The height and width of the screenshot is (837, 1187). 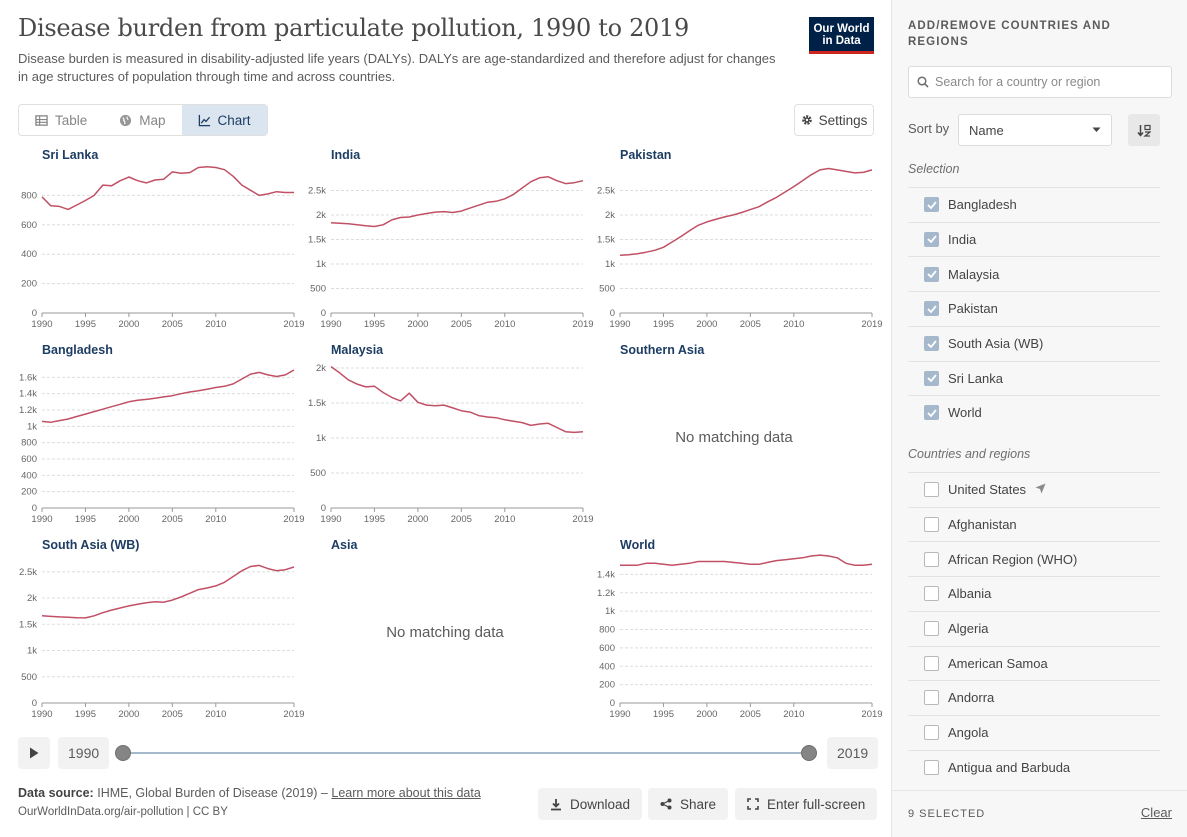 I want to click on entity-row-malaysia: Malaysia, so click(x=1034, y=273).